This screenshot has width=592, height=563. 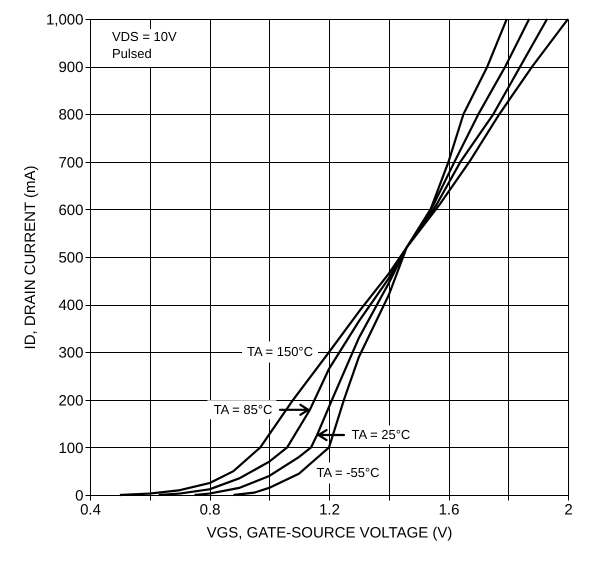 I want to click on y-tick-label: 400, so click(x=71, y=305).